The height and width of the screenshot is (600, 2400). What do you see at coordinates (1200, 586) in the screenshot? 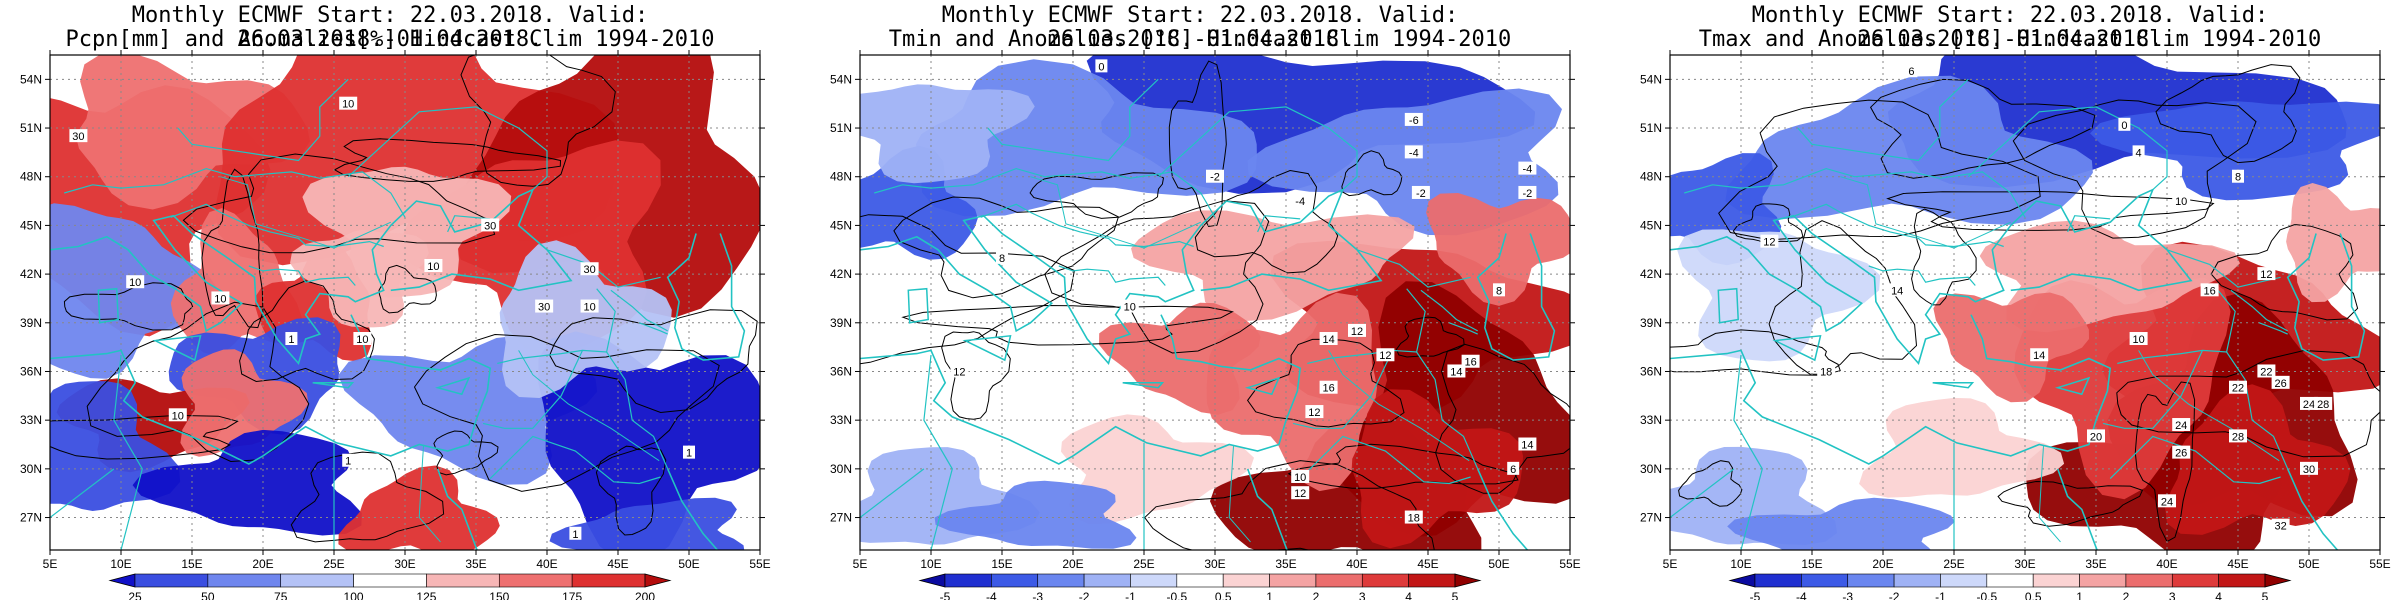
I see `colorbar: -5 -4 -3 -2 -1 -0.5 0.5 1 2 3 4 5` at bounding box center [1200, 586].